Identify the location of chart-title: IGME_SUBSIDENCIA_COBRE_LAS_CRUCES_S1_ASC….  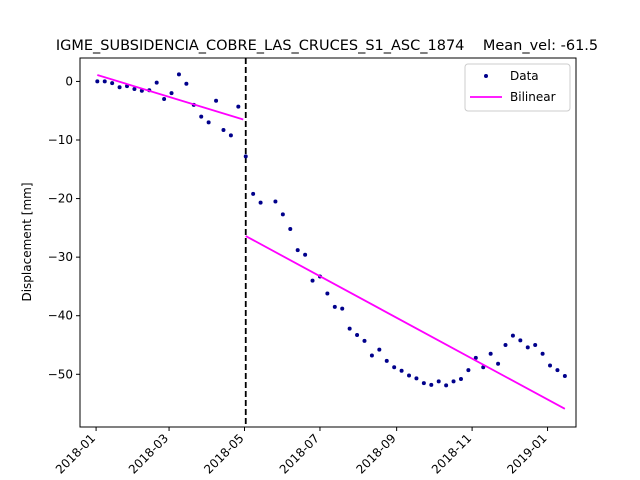
(327, 46).